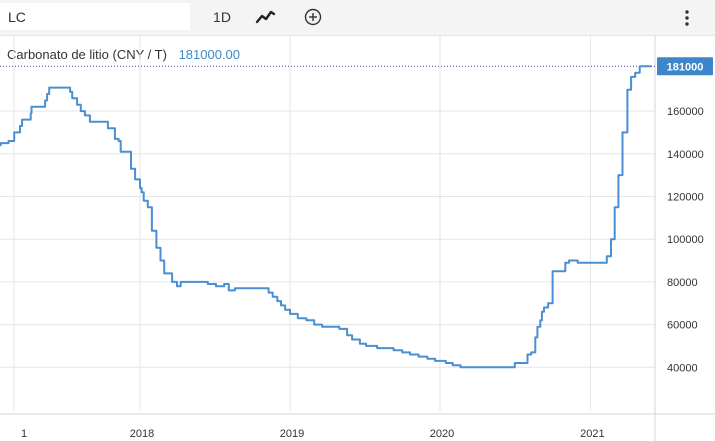 The image size is (715, 441). I want to click on chart-legend: Carbonato de litio (CNY / T) 181000.00, so click(123, 54).